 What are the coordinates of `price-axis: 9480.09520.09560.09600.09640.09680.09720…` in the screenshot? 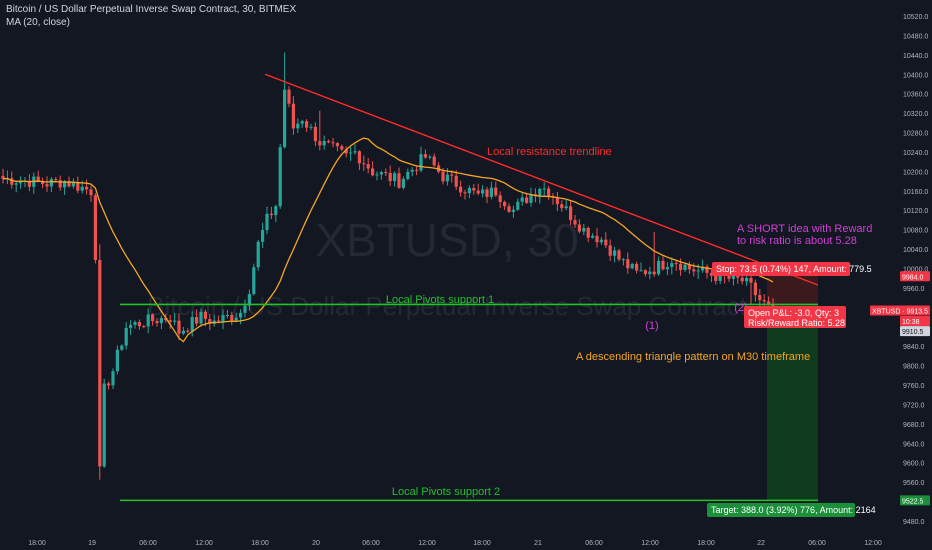 It's located at (901, 275).